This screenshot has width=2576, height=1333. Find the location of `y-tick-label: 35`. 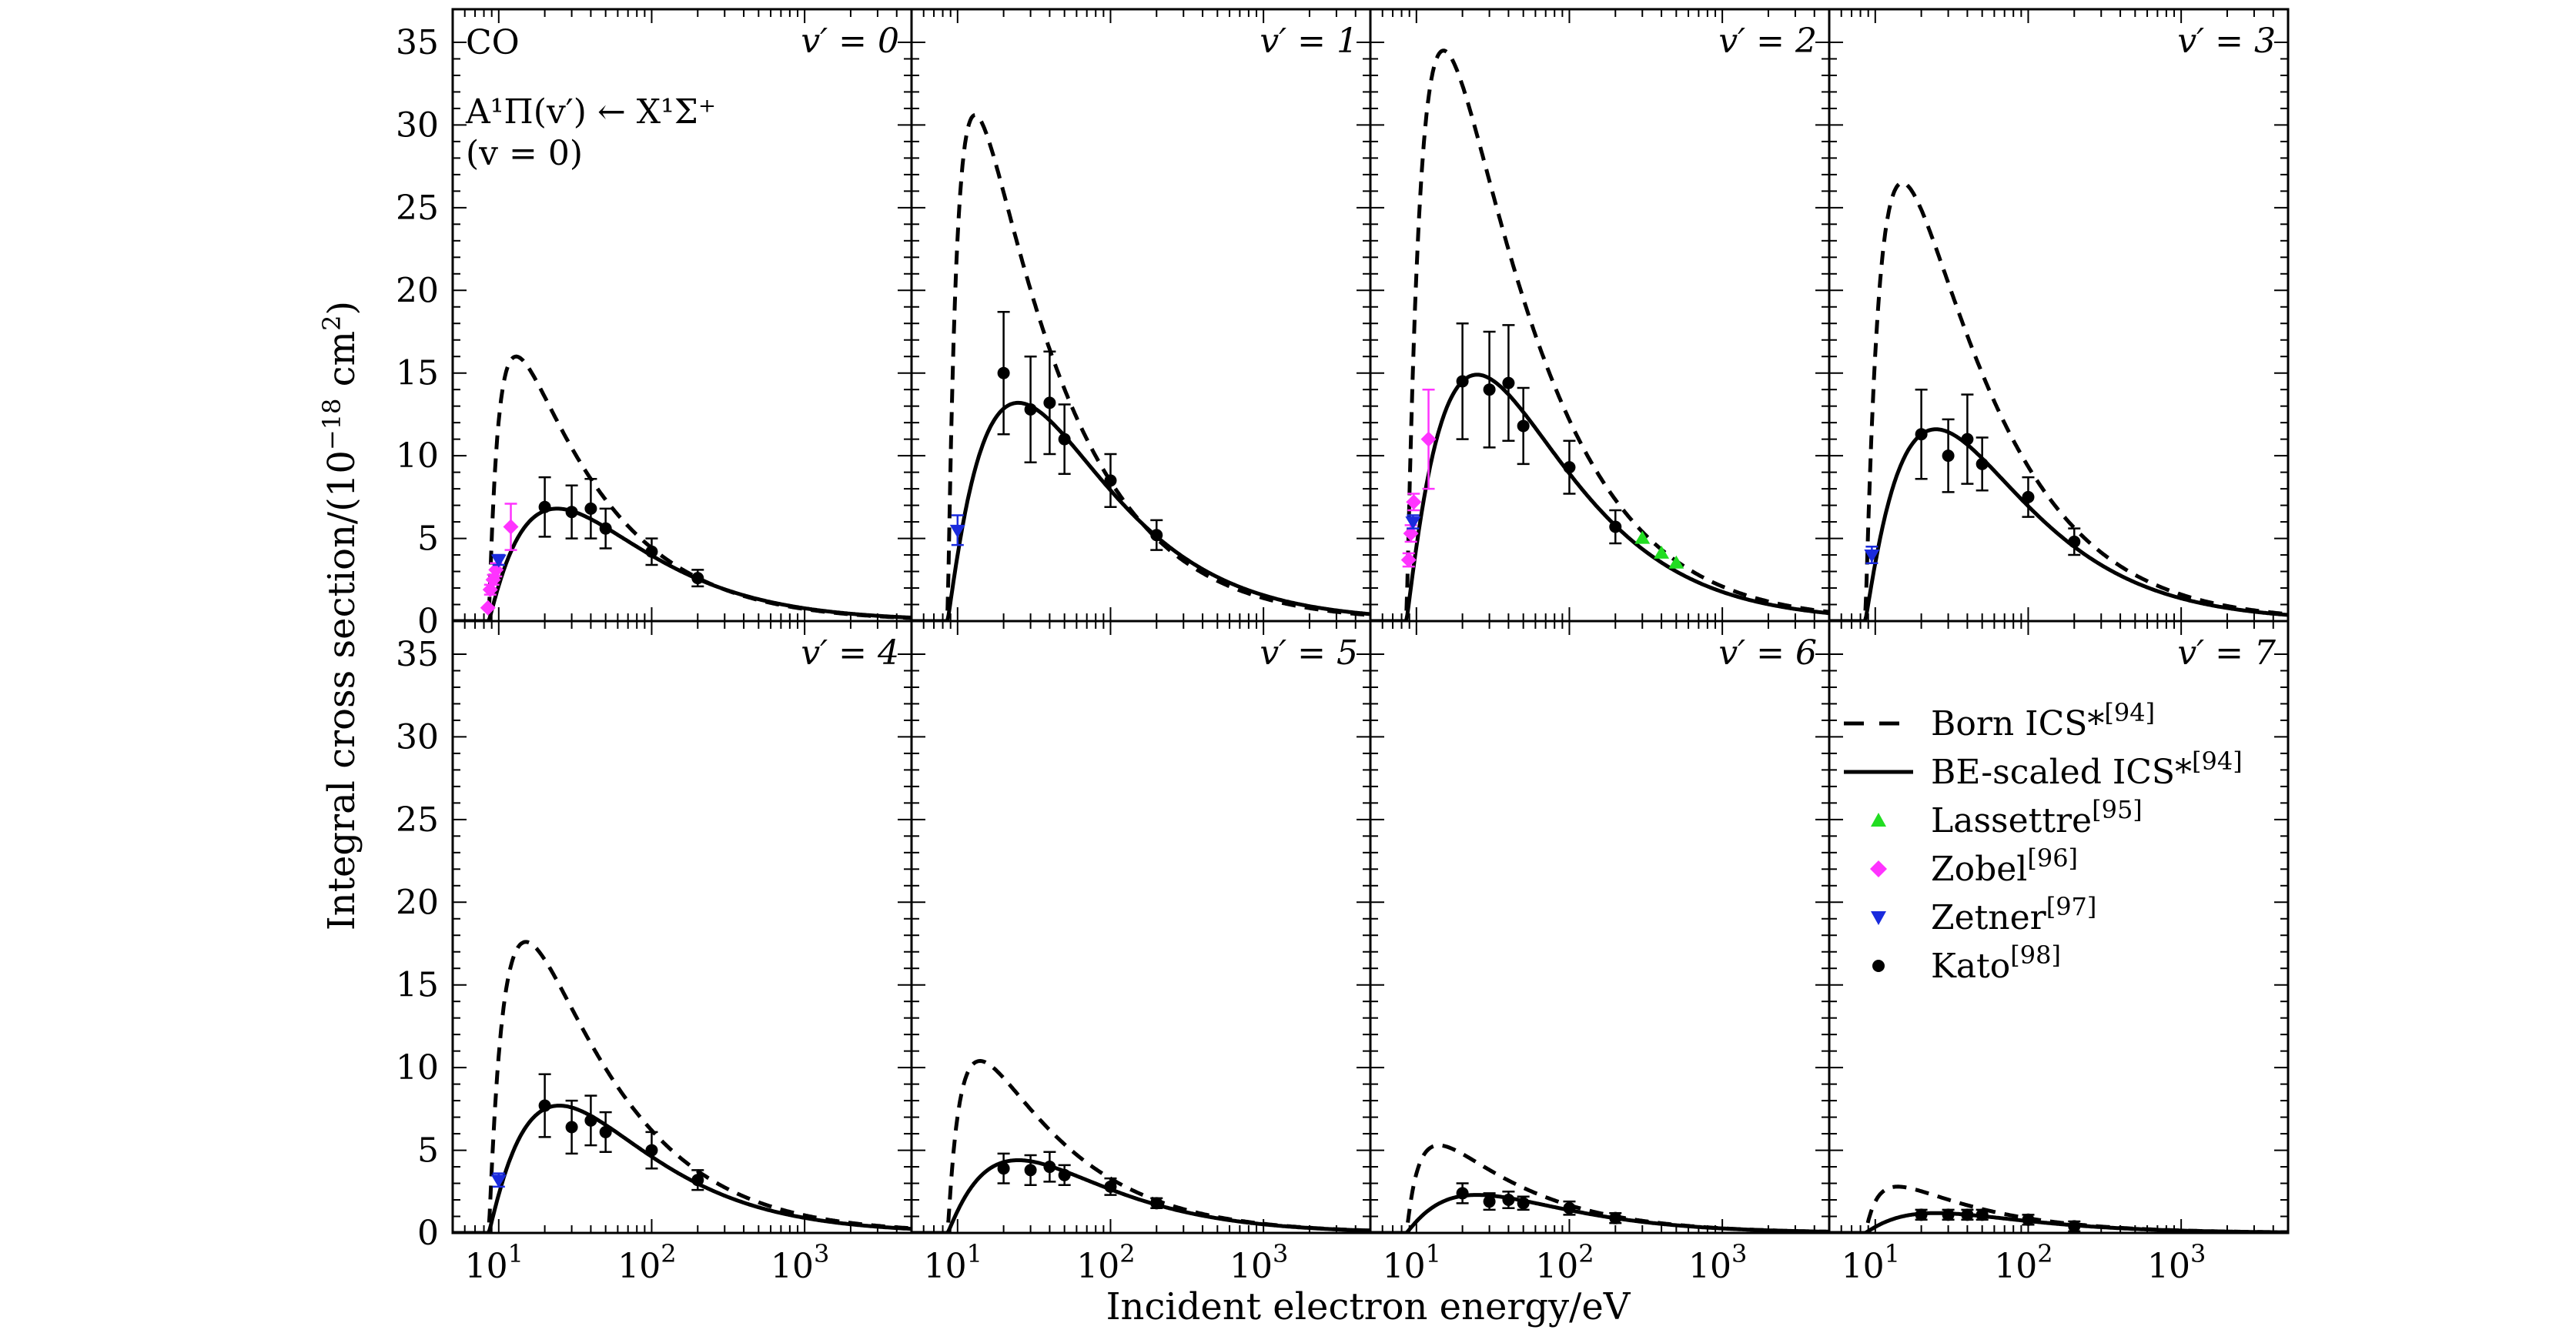

y-tick-label: 35 is located at coordinates (418, 654).